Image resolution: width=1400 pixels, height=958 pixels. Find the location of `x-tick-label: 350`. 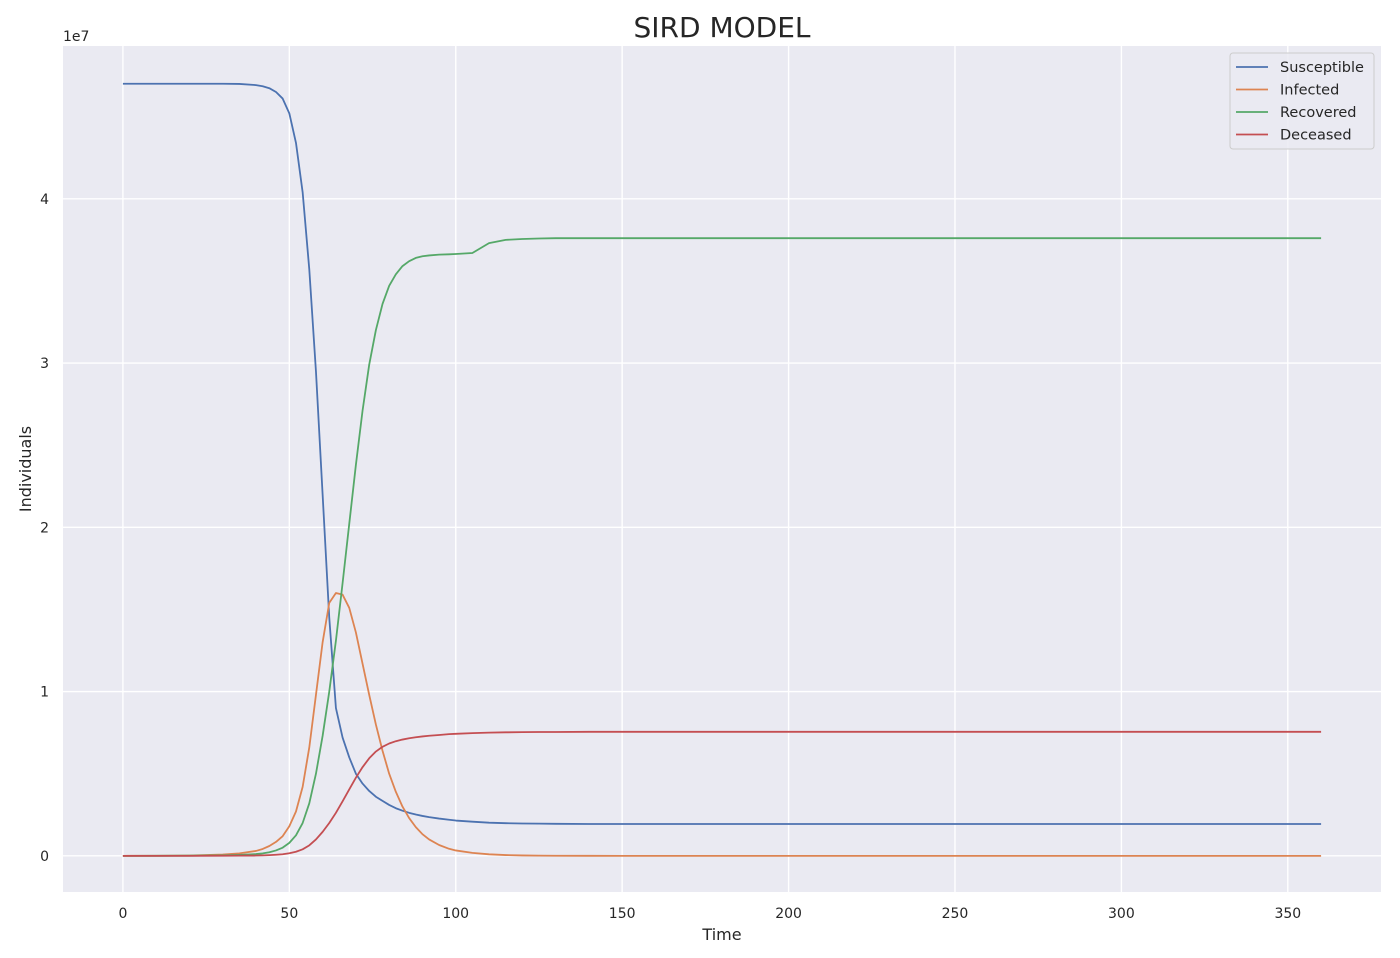

x-tick-label: 350 is located at coordinates (1287, 914).